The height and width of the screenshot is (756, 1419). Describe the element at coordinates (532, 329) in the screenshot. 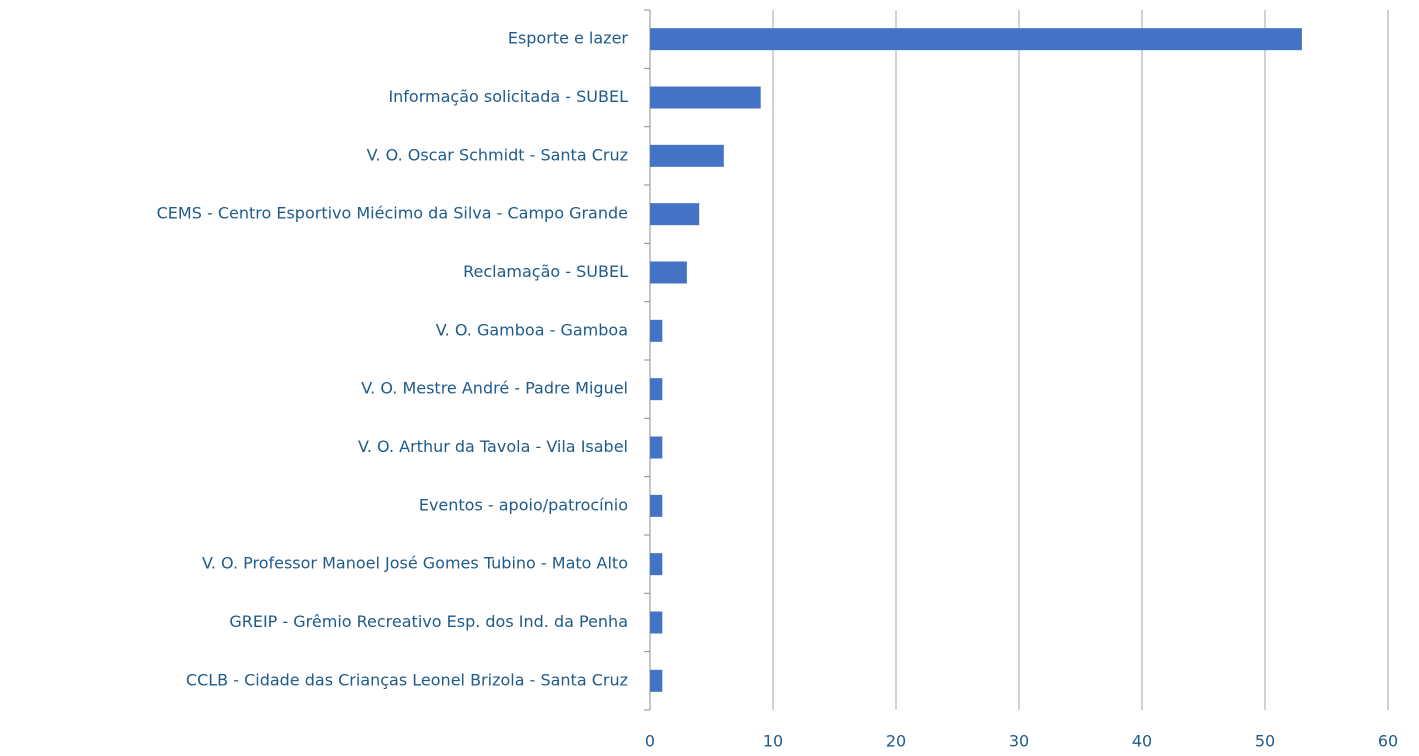

I see `y-tick-label: V. O. Gamboa - Gamboa` at that location.